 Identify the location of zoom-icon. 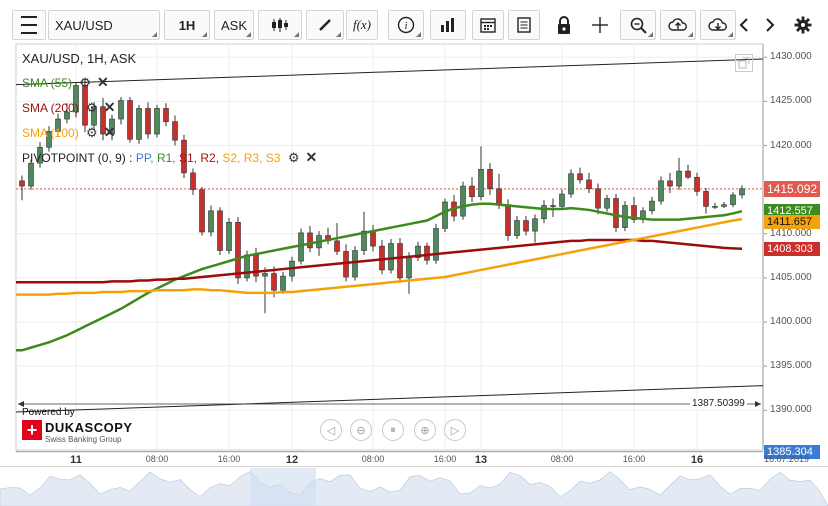
(638, 25).